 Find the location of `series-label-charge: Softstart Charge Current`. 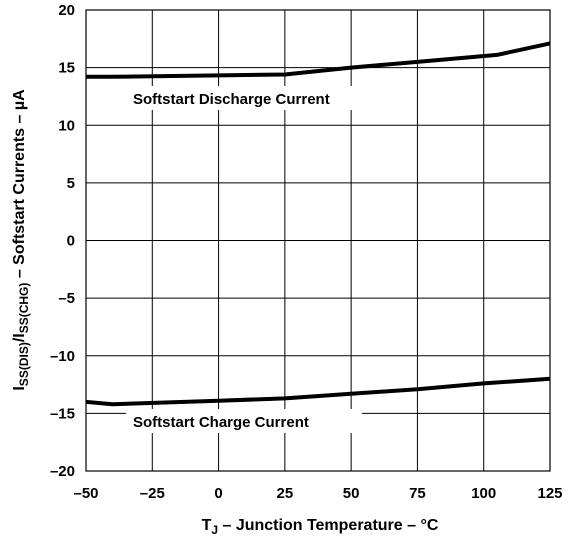

series-label-charge: Softstart Charge Current is located at coordinates (221, 422).